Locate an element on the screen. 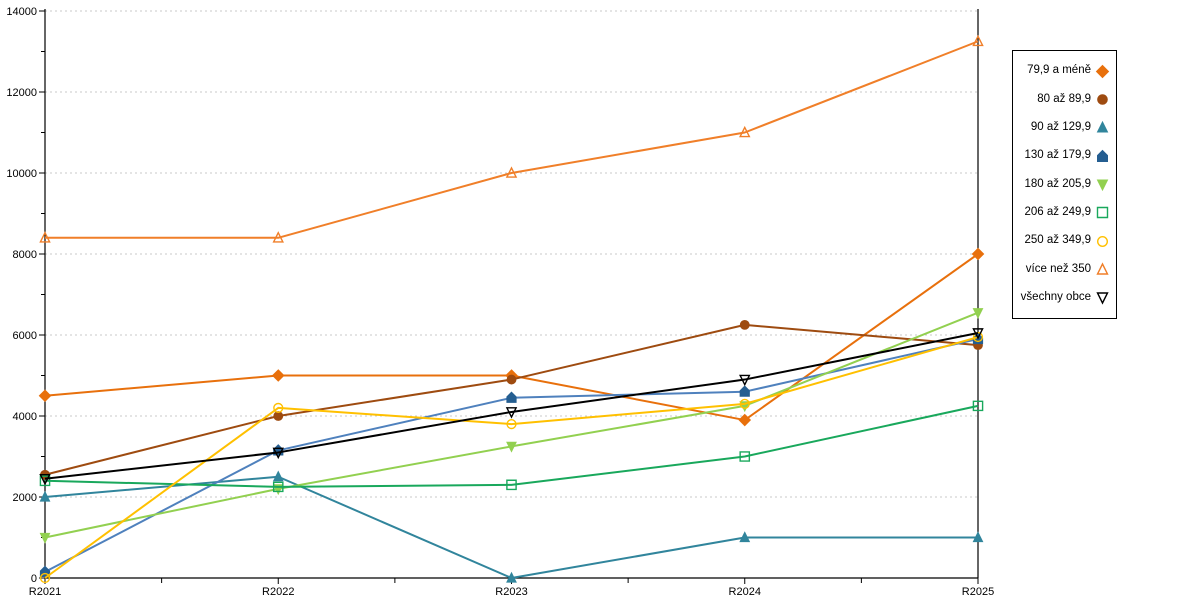  legend-item: 90 až 129,9 is located at coordinates (1063, 127).